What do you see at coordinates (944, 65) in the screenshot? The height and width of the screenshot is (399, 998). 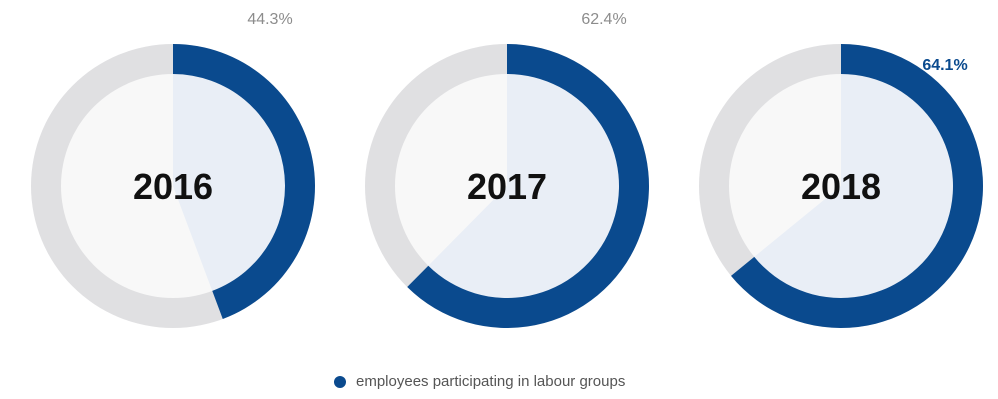 I see `value-label: 64.1%` at bounding box center [944, 65].